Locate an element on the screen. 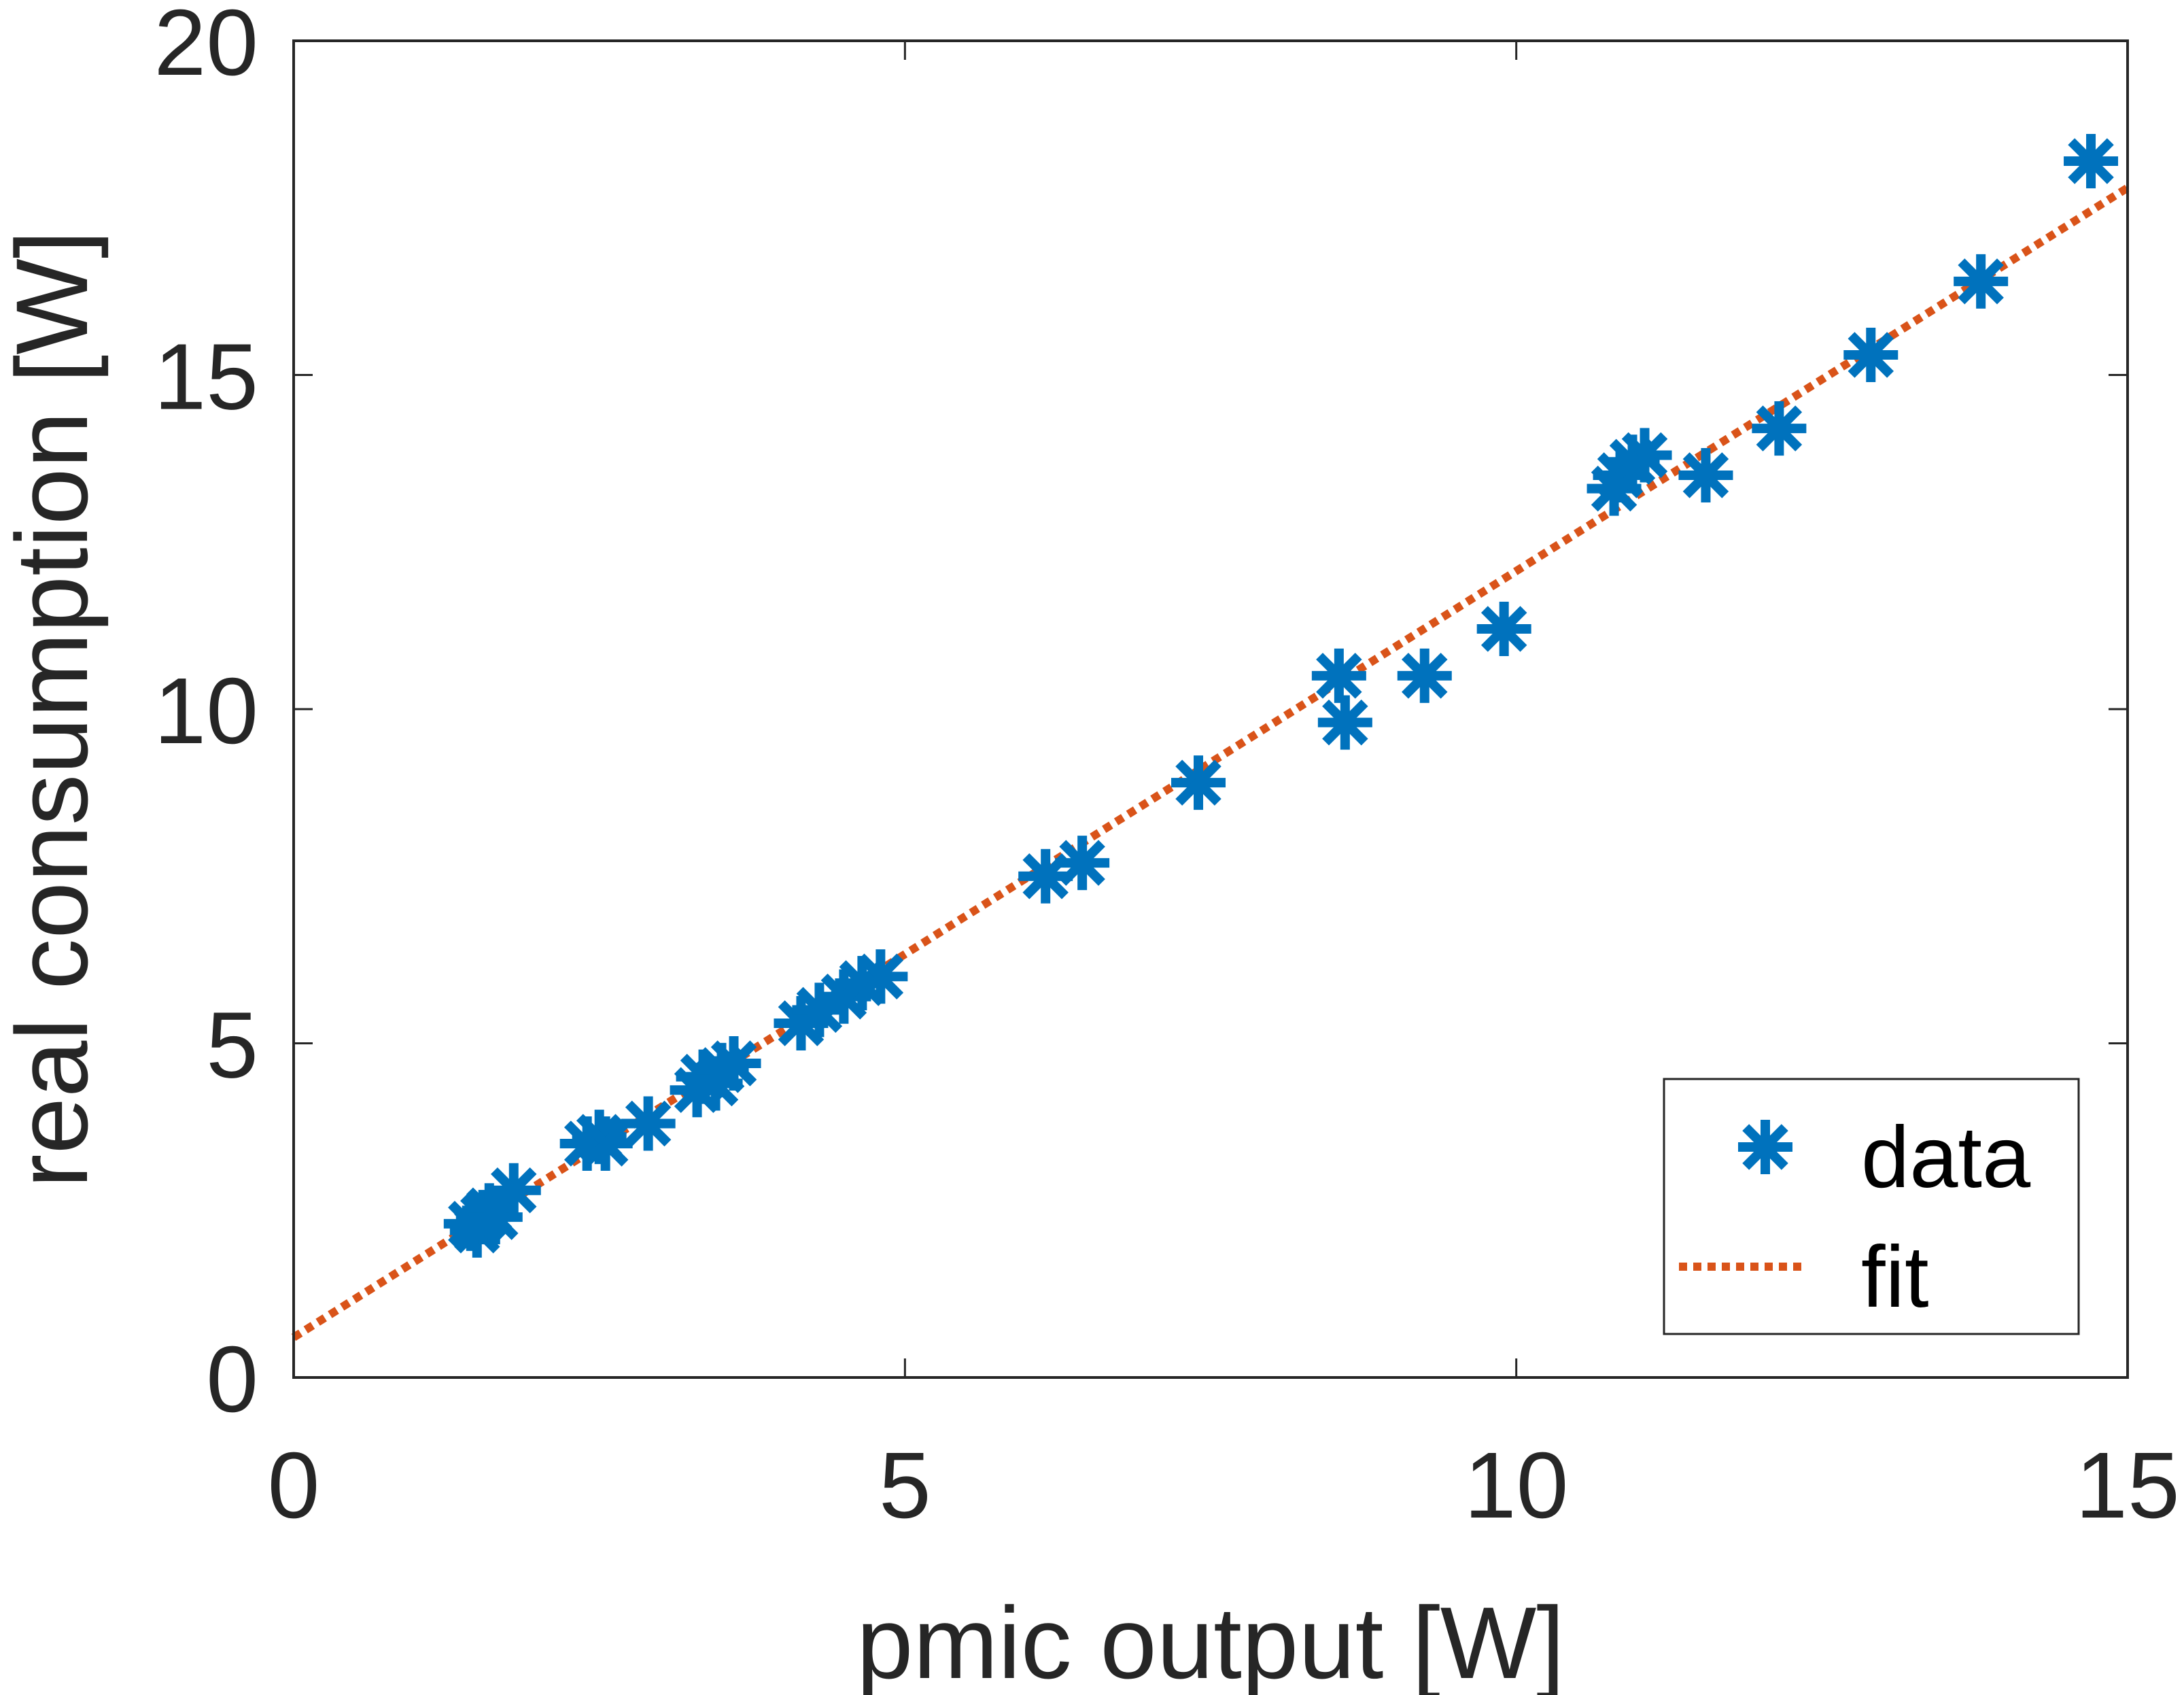 Image resolution: width=2184 pixels, height=1695 pixels. y-tick-label: 0 is located at coordinates (232, 1379).